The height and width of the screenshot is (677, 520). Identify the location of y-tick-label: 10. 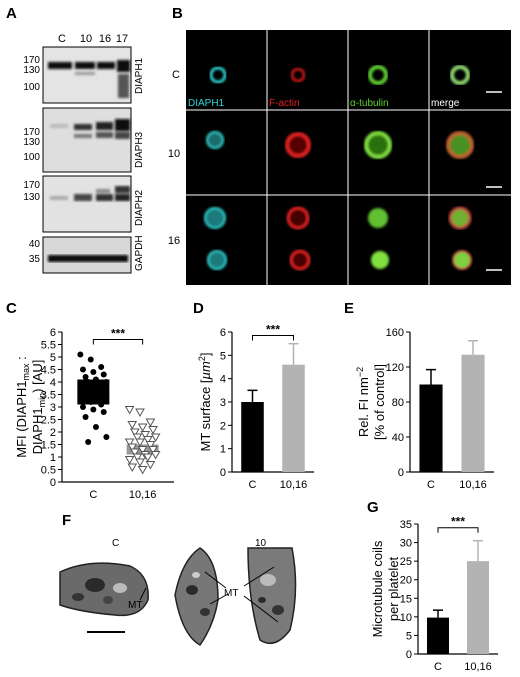
(406, 618).